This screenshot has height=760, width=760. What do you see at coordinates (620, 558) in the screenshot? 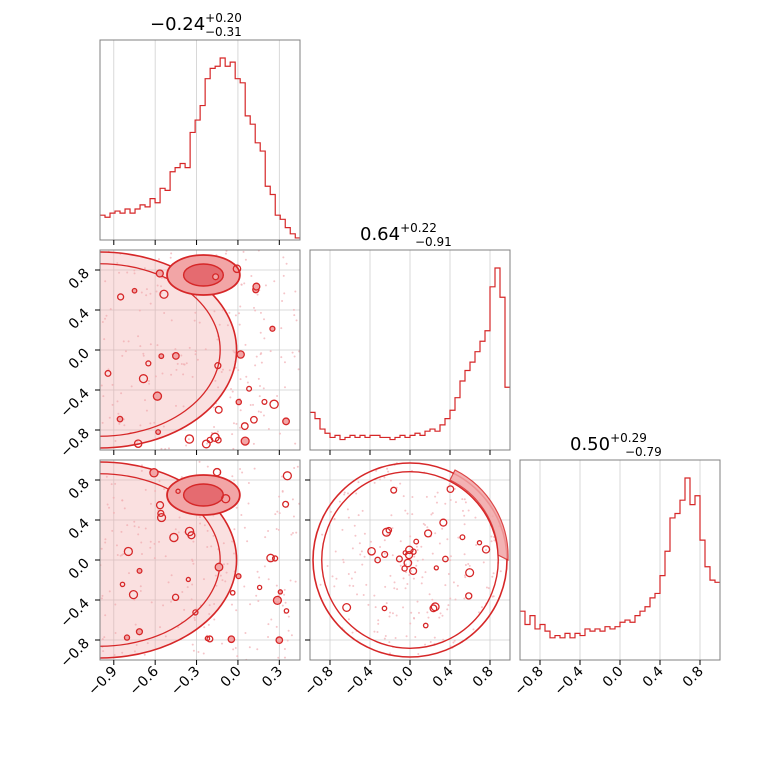
I see `histogram-step-line` at bounding box center [620, 558].